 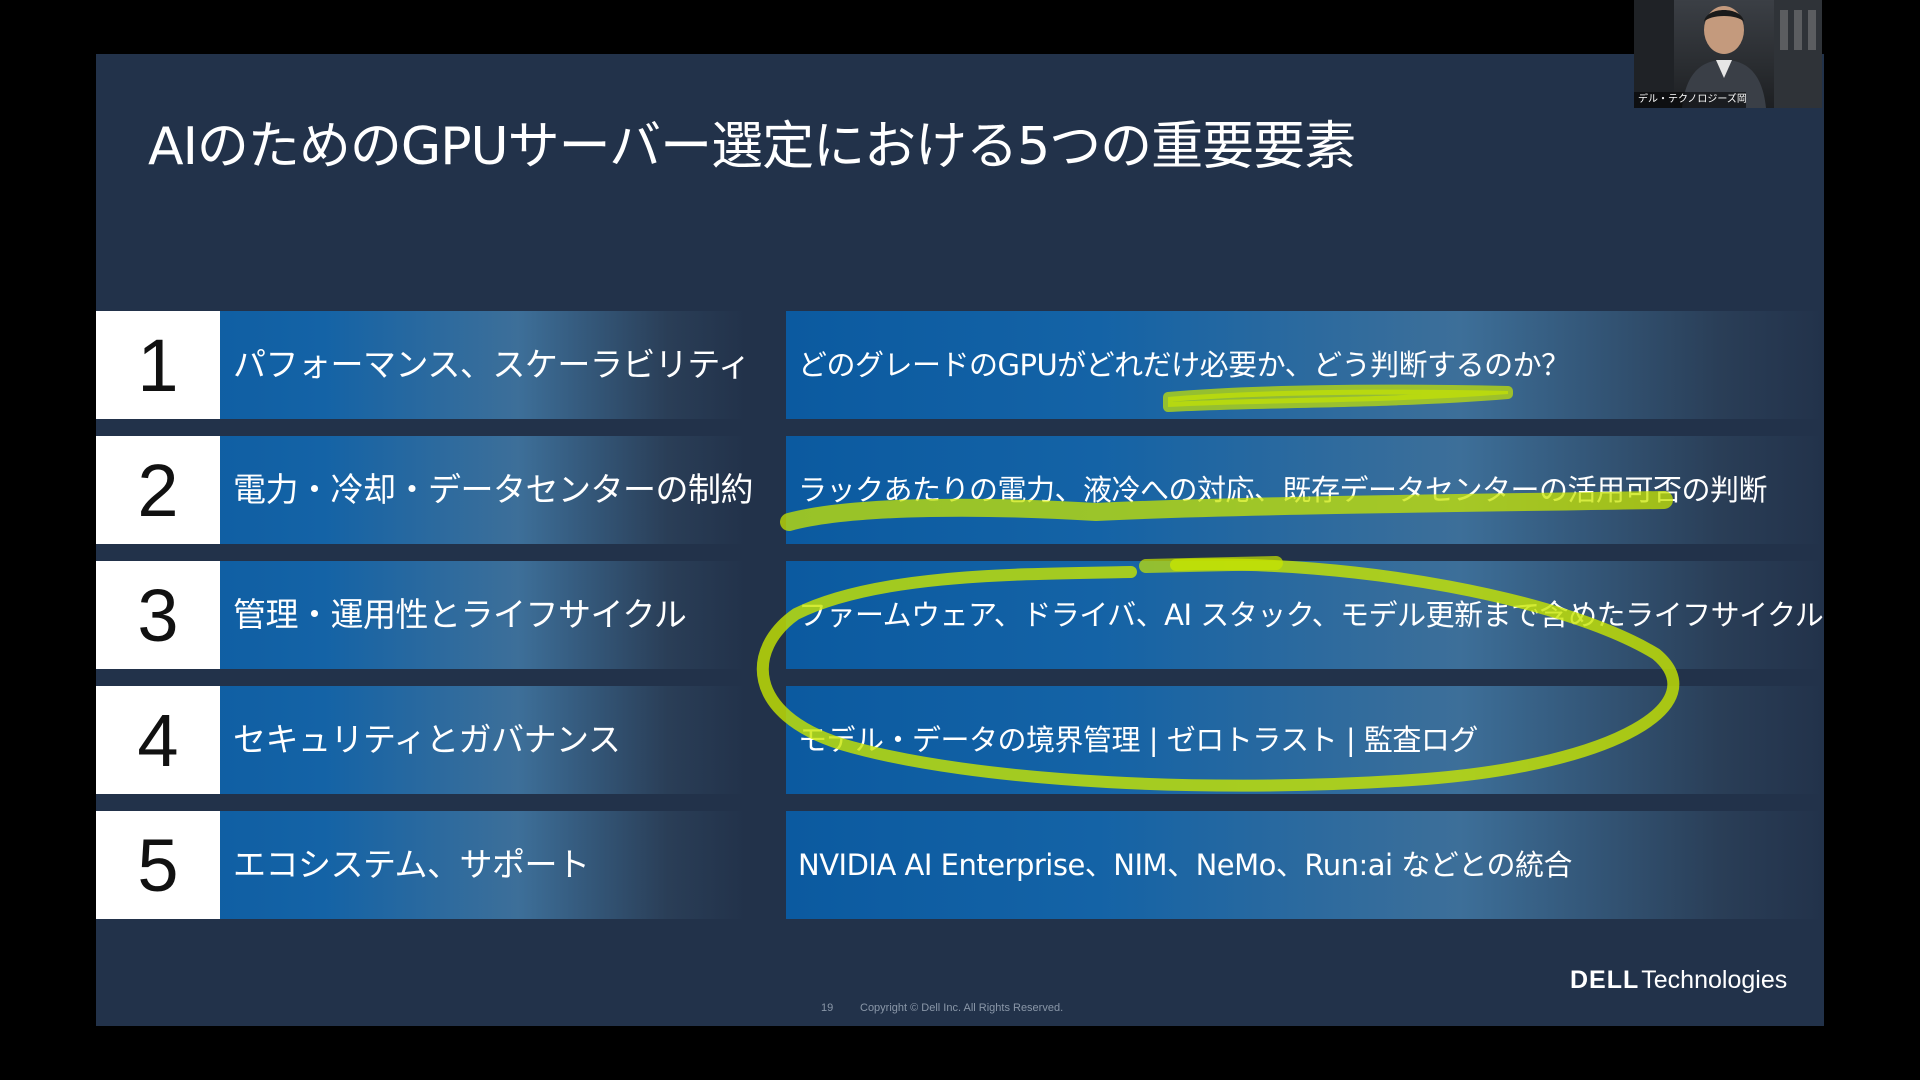 What do you see at coordinates (460, 614) in the screenshot?
I see `factor-label-3: 管理・運用性とライフサイクル` at bounding box center [460, 614].